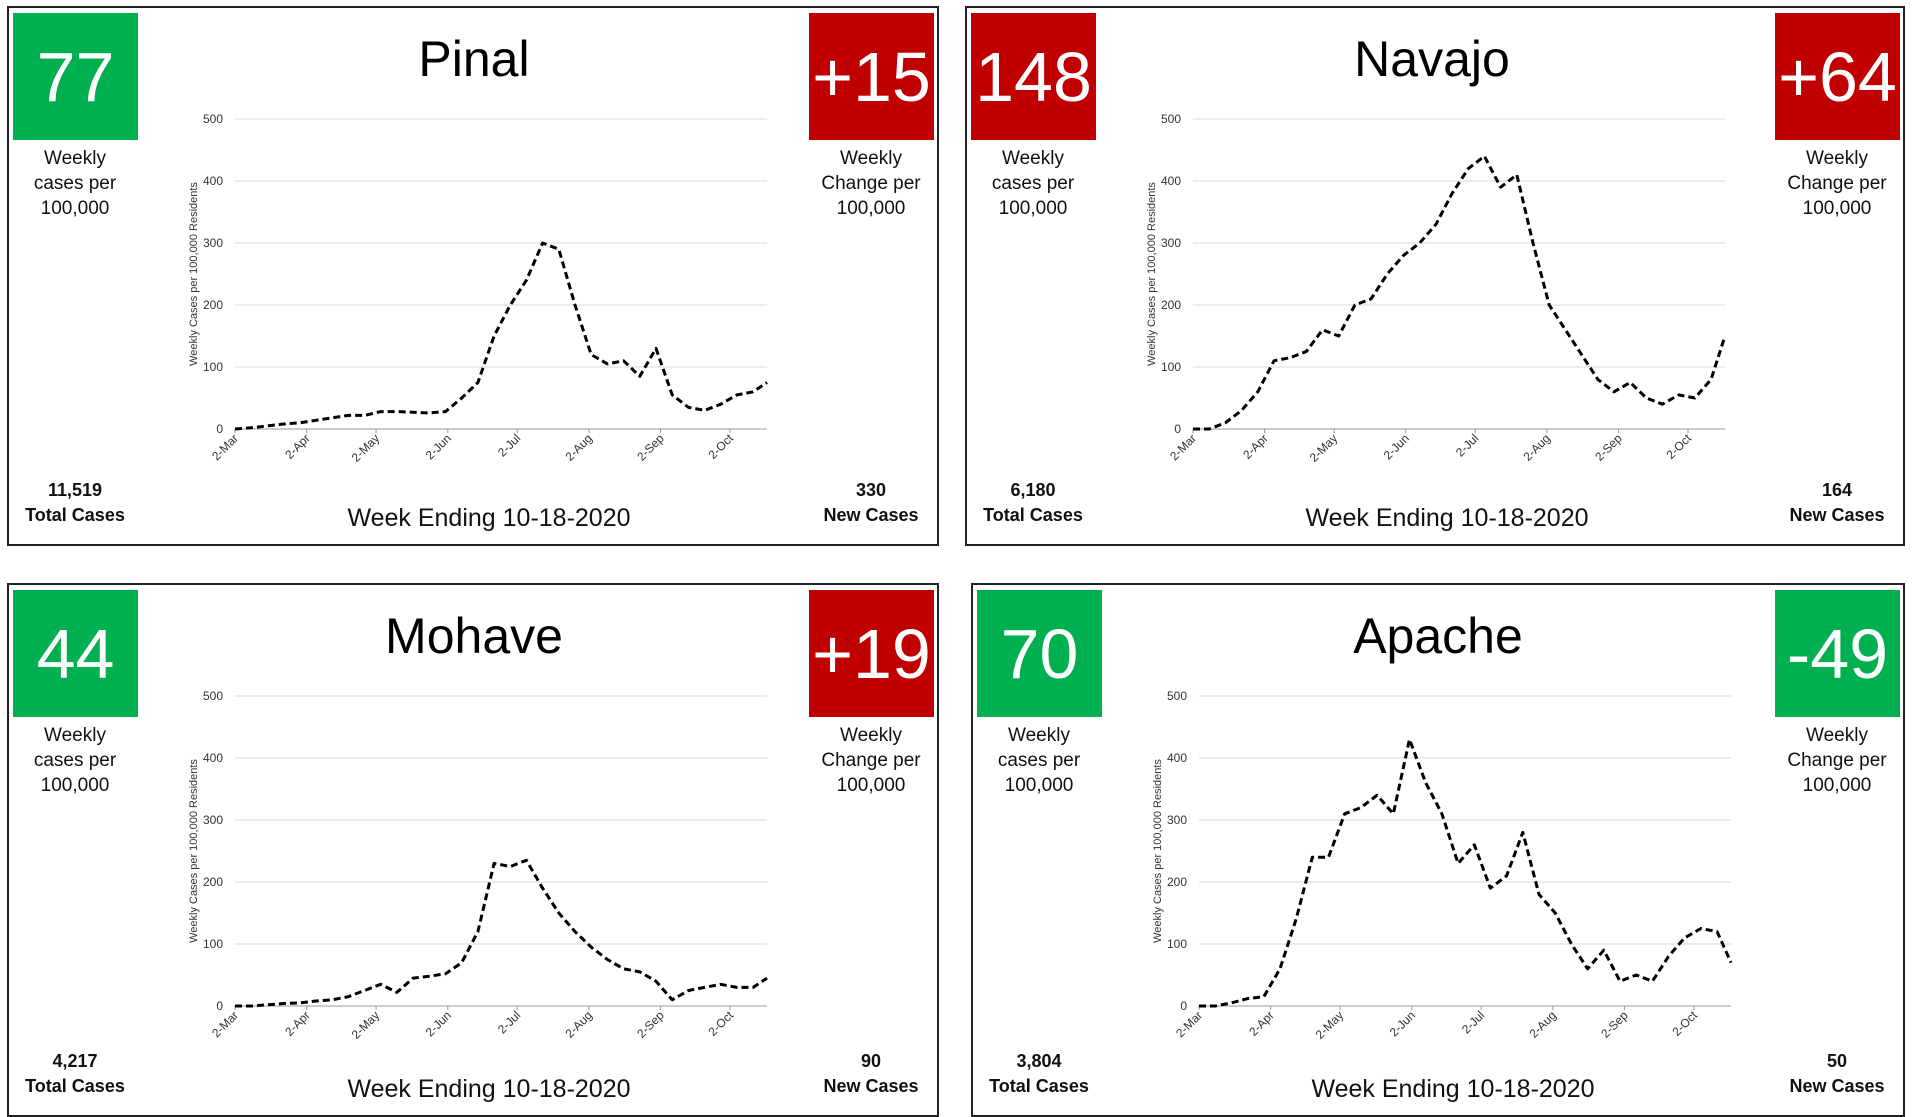  What do you see at coordinates (1438, 636) in the screenshot?
I see `chart-title: Apache` at bounding box center [1438, 636].